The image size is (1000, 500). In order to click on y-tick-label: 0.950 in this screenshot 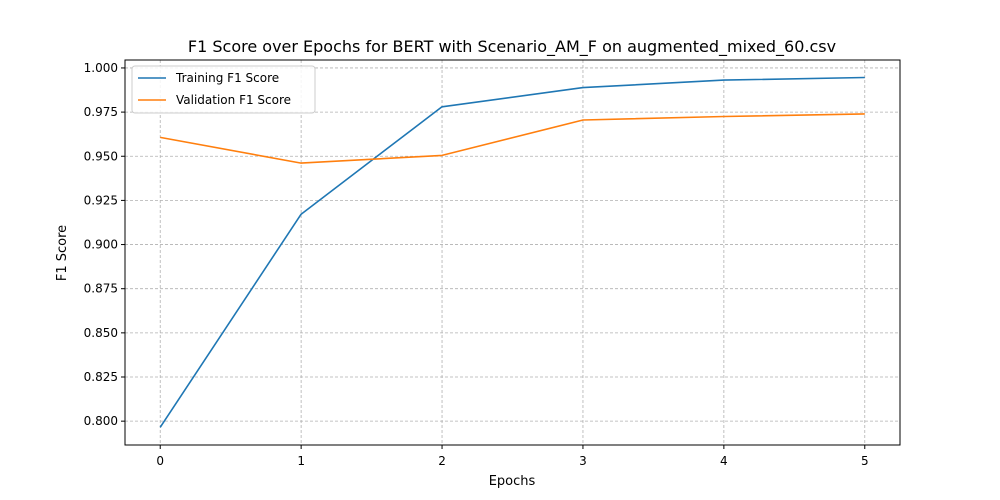, I will do `click(101, 156)`.